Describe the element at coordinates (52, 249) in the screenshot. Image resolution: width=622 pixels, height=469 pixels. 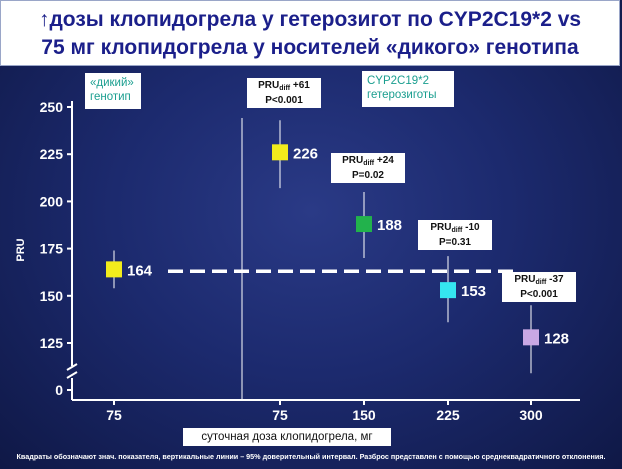
I see `y-tick-label: 175` at that location.